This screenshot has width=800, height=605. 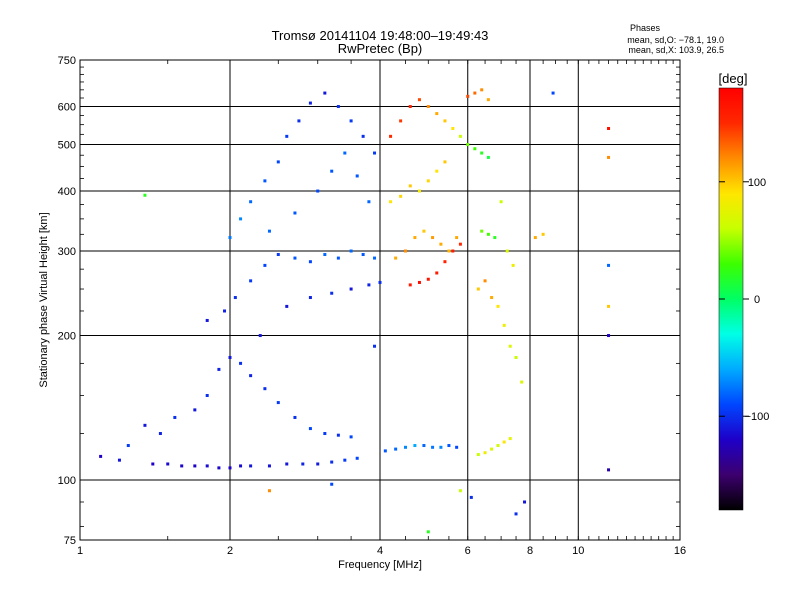 I want to click on y-tick-label: 750, so click(x=67, y=61).